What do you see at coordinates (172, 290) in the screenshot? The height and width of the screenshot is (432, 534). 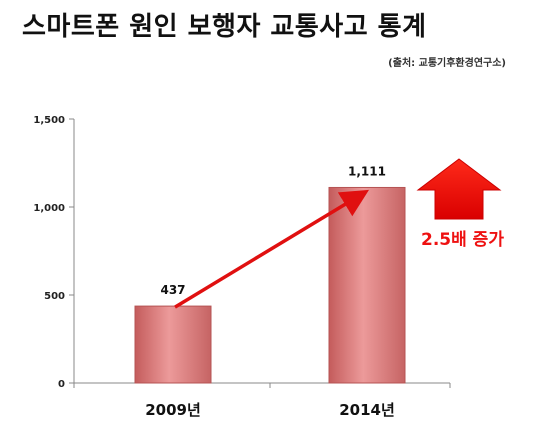 I see `data-label: 437` at bounding box center [172, 290].